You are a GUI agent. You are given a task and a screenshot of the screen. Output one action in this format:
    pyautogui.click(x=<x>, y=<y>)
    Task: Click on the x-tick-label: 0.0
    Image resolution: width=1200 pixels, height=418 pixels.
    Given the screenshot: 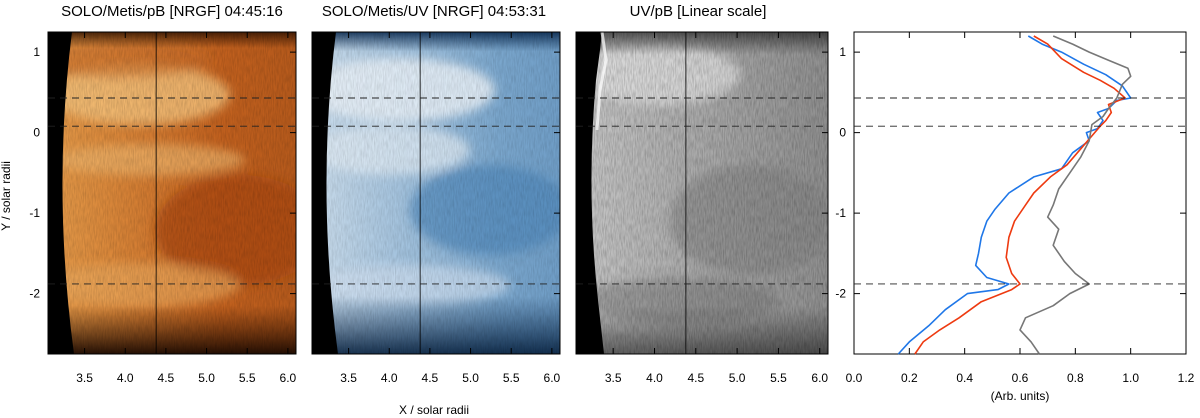 What is the action you would take?
    pyautogui.click(x=854, y=378)
    